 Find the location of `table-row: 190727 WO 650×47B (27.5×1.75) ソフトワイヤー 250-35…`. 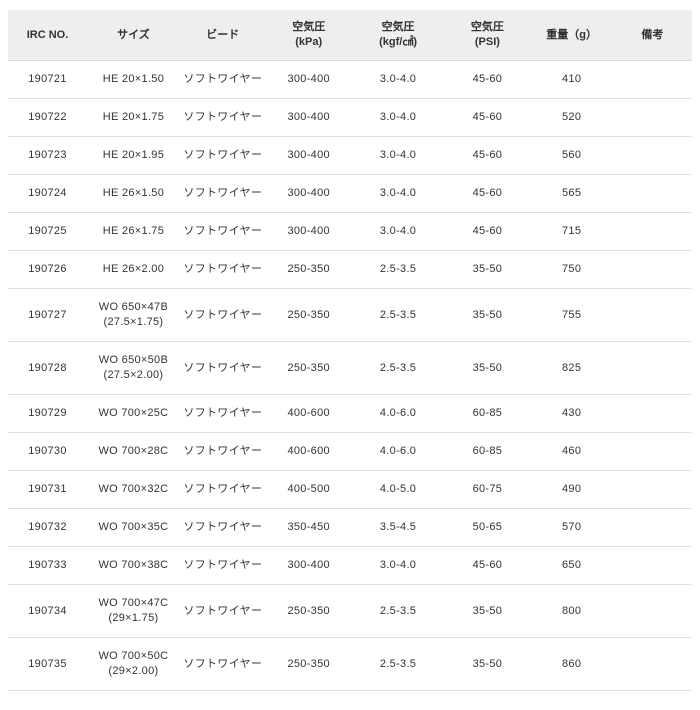

table-row: 190727 WO 650×47B (27.5×1.75) ソフトワイヤー 250-35… is located at coordinates (350, 315).